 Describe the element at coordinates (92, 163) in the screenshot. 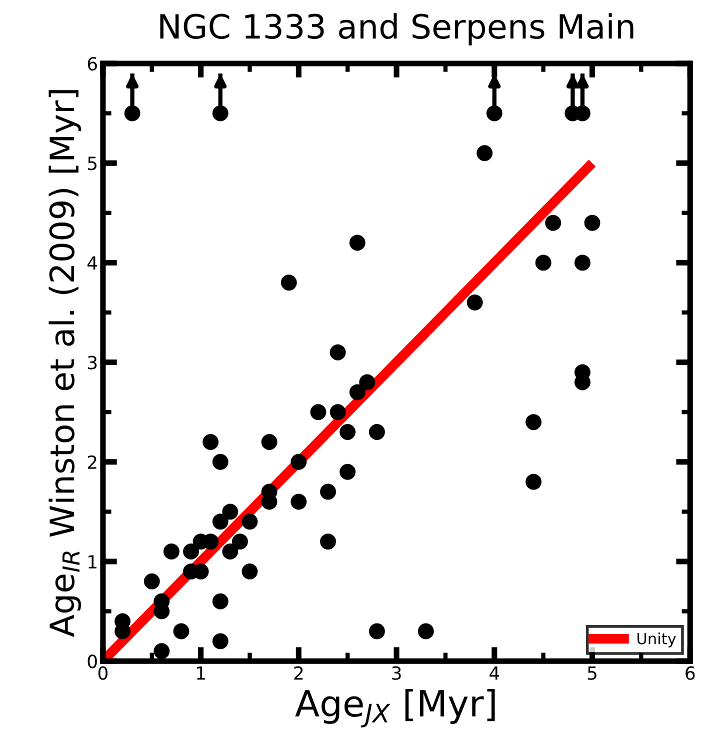

I see `y-tick-label: 5` at that location.